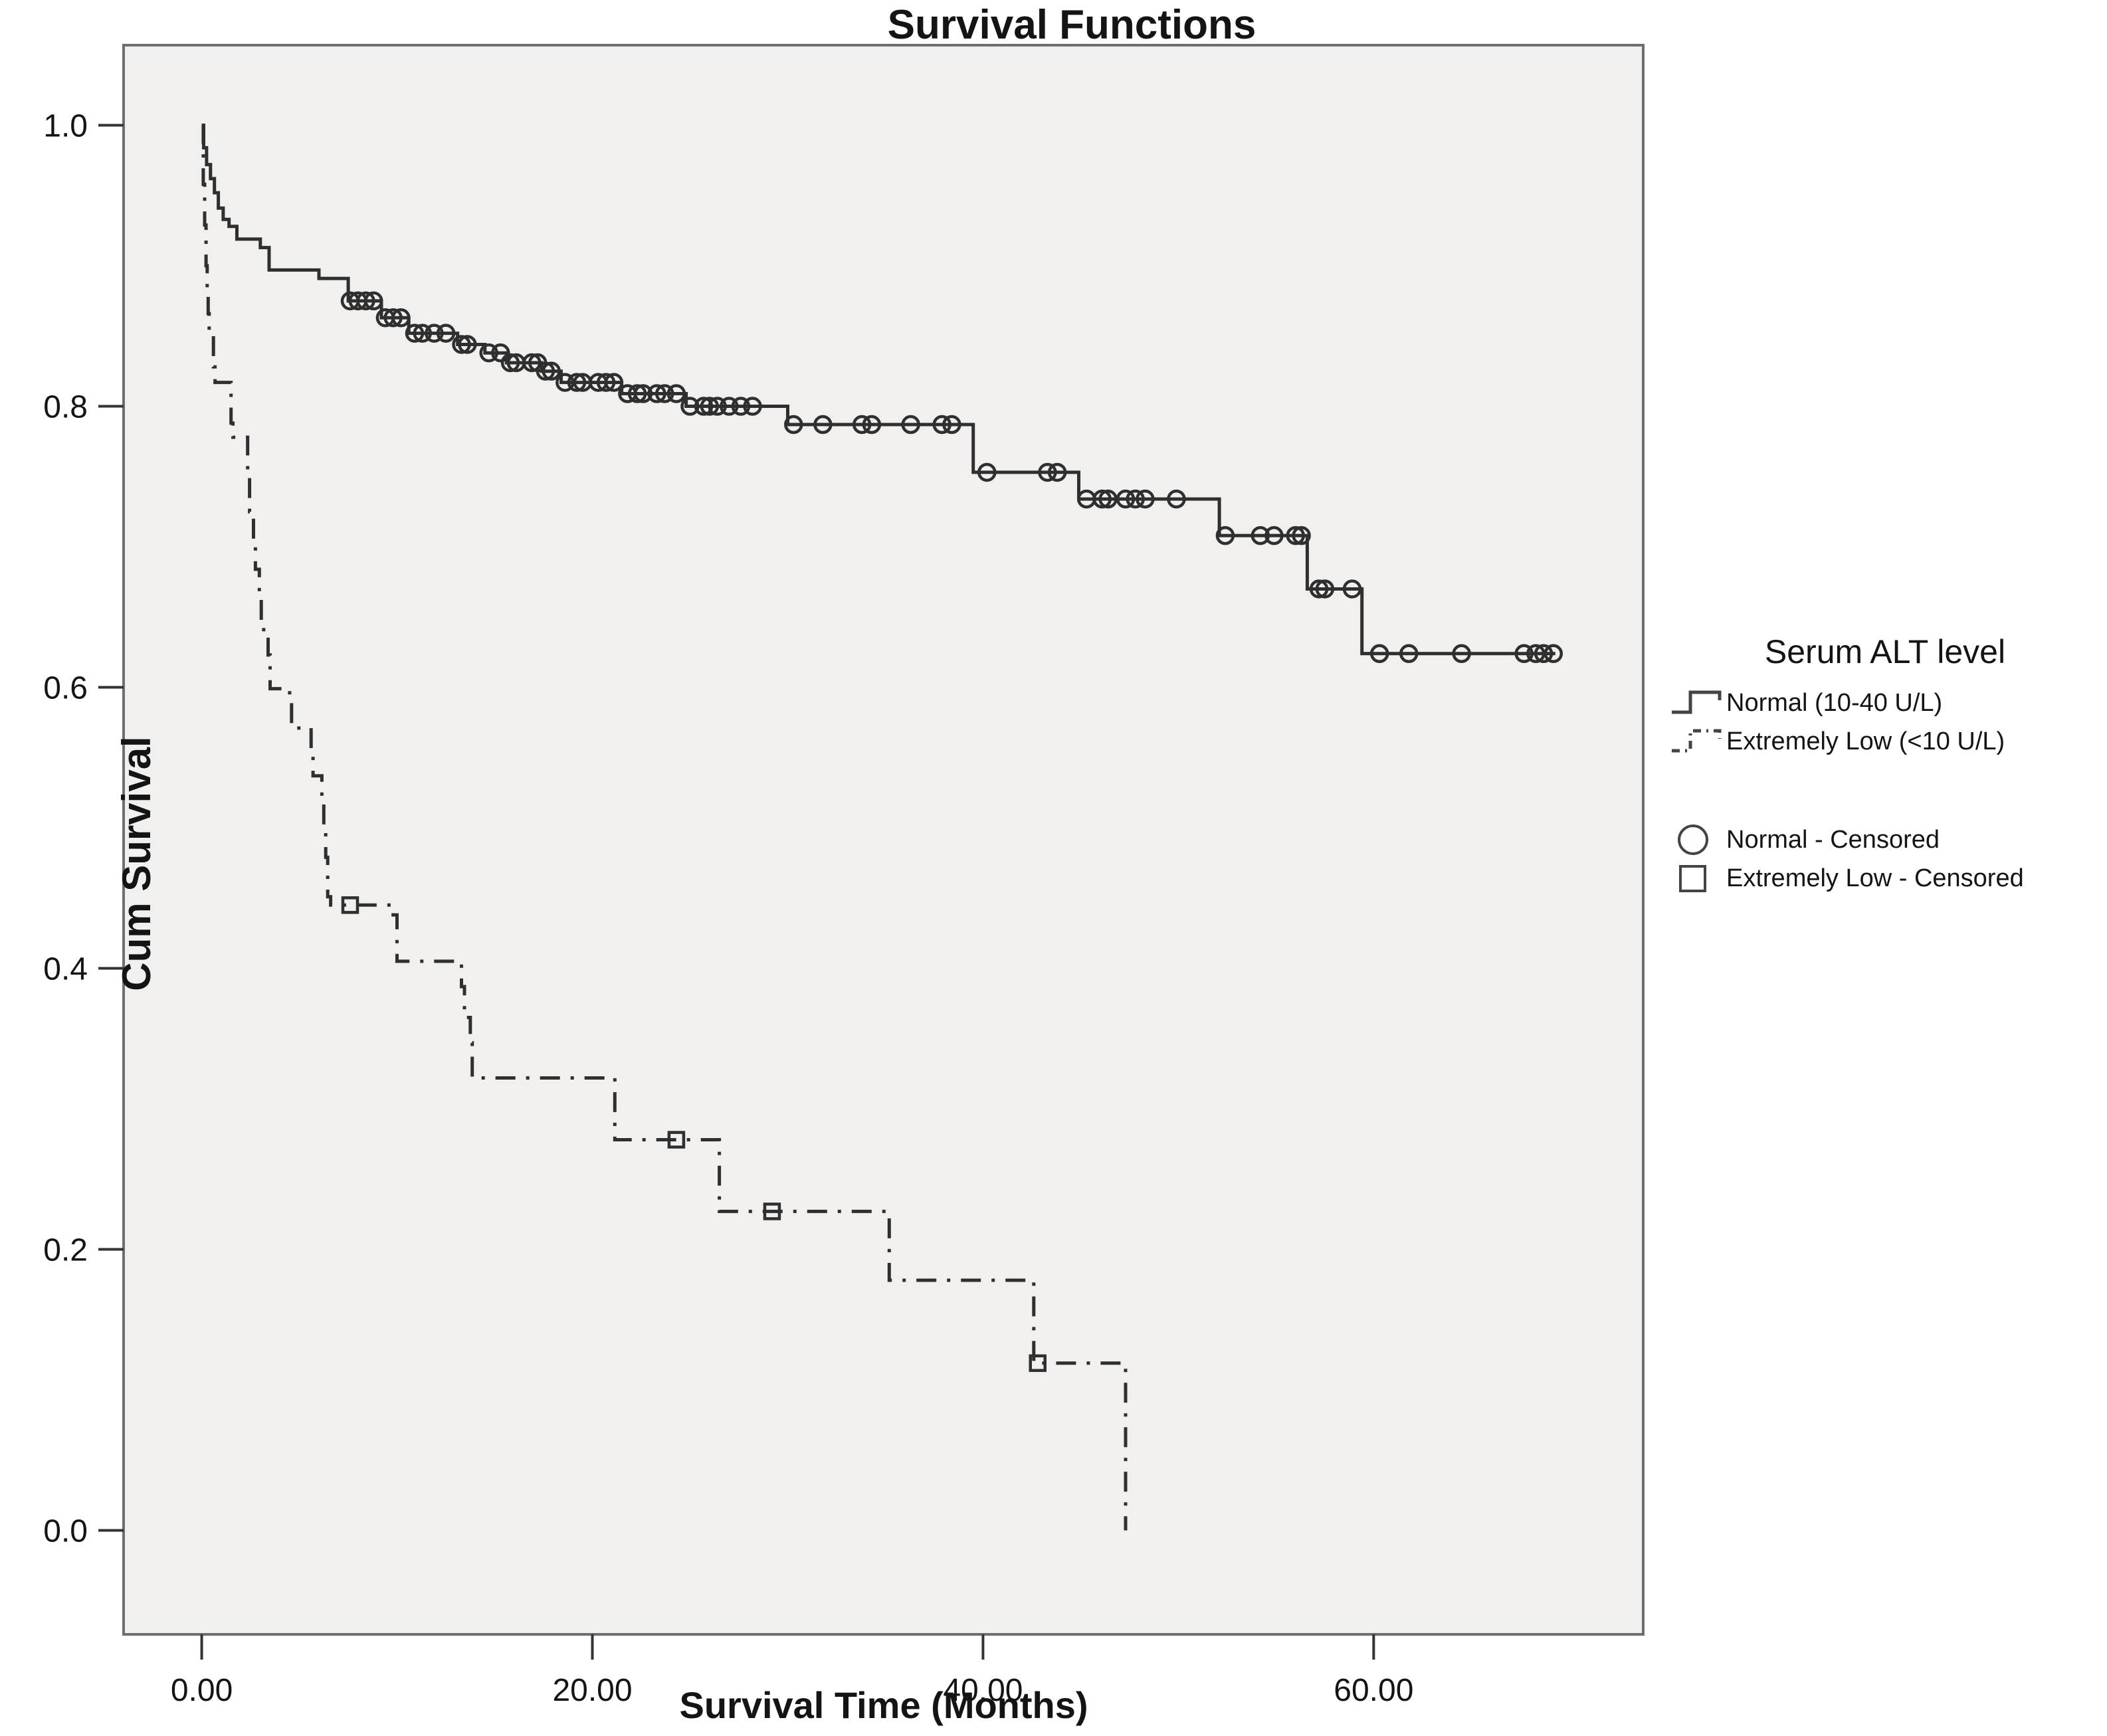 The width and height of the screenshot is (2107, 1736). What do you see at coordinates (1865, 741) in the screenshot?
I see `legend-label: Extremely Low (<10 U/L)` at bounding box center [1865, 741].